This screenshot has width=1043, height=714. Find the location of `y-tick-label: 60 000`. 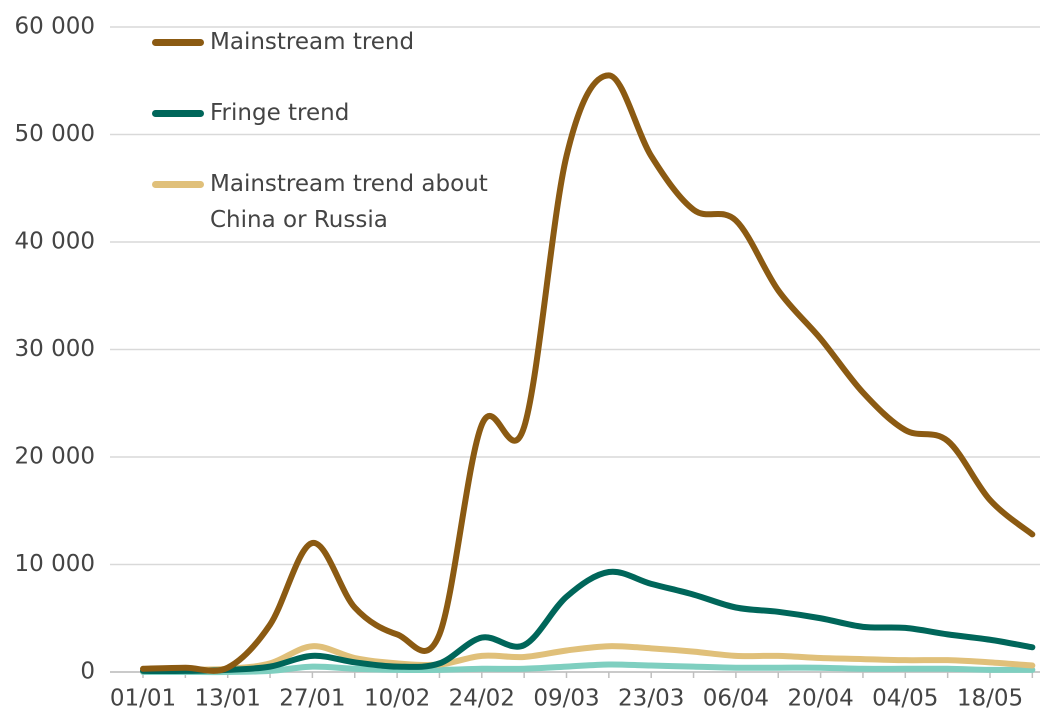

y-tick-label: 60 000 is located at coordinates (55, 27).